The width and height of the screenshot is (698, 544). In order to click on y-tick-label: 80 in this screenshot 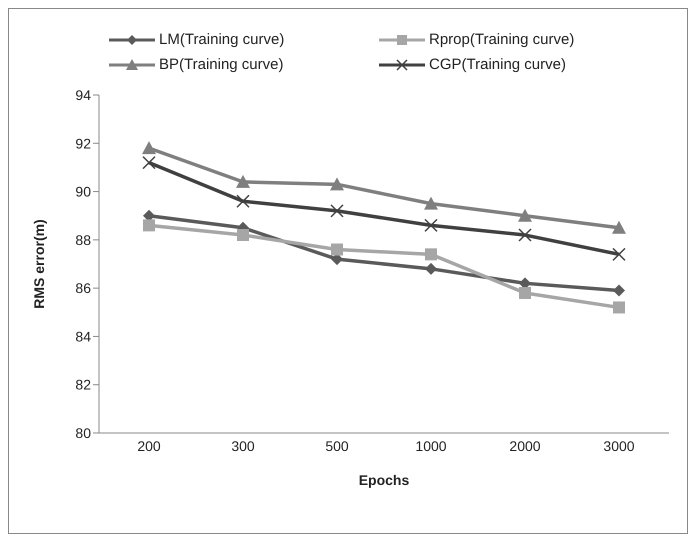, I will do `click(83, 432)`.